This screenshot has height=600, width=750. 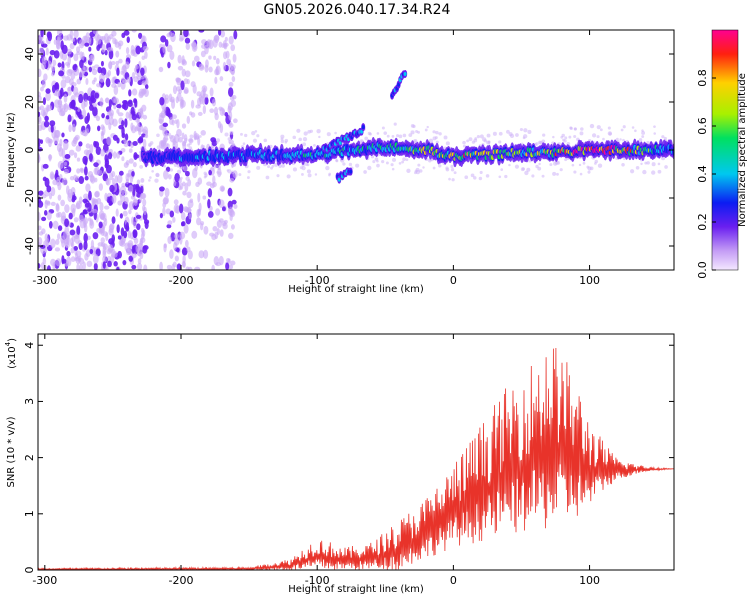 I want to click on colorbar-tick-label: 0.6, so click(x=702, y=126).